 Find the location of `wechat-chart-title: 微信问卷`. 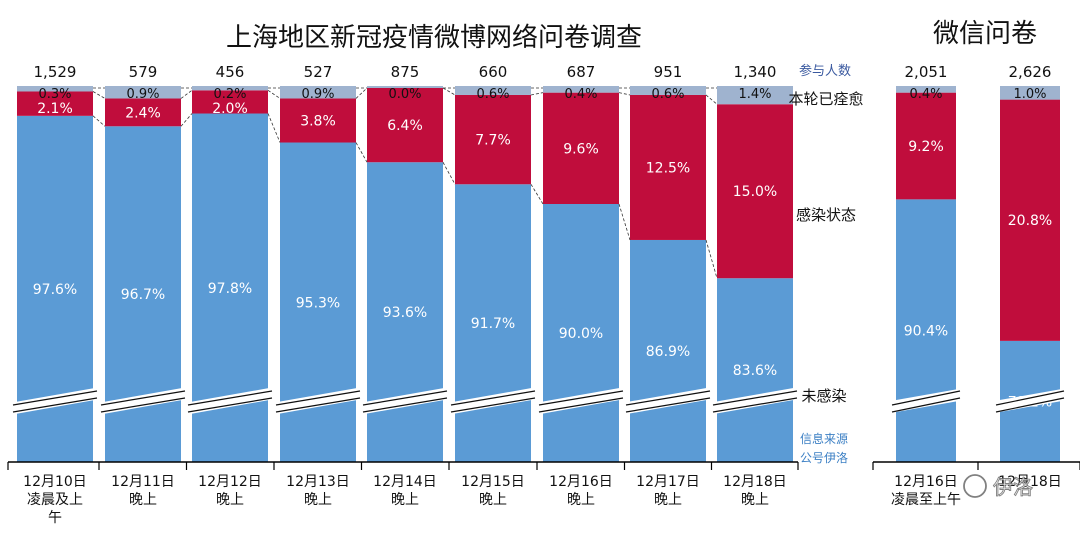

wechat-chart-title: 微信问卷 is located at coordinates (985, 34).